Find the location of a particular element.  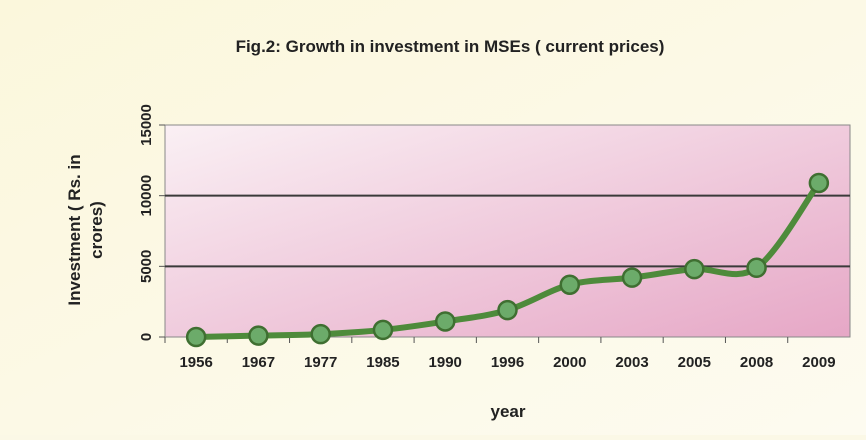

x-tick-label: 2009 is located at coordinates (818, 362).